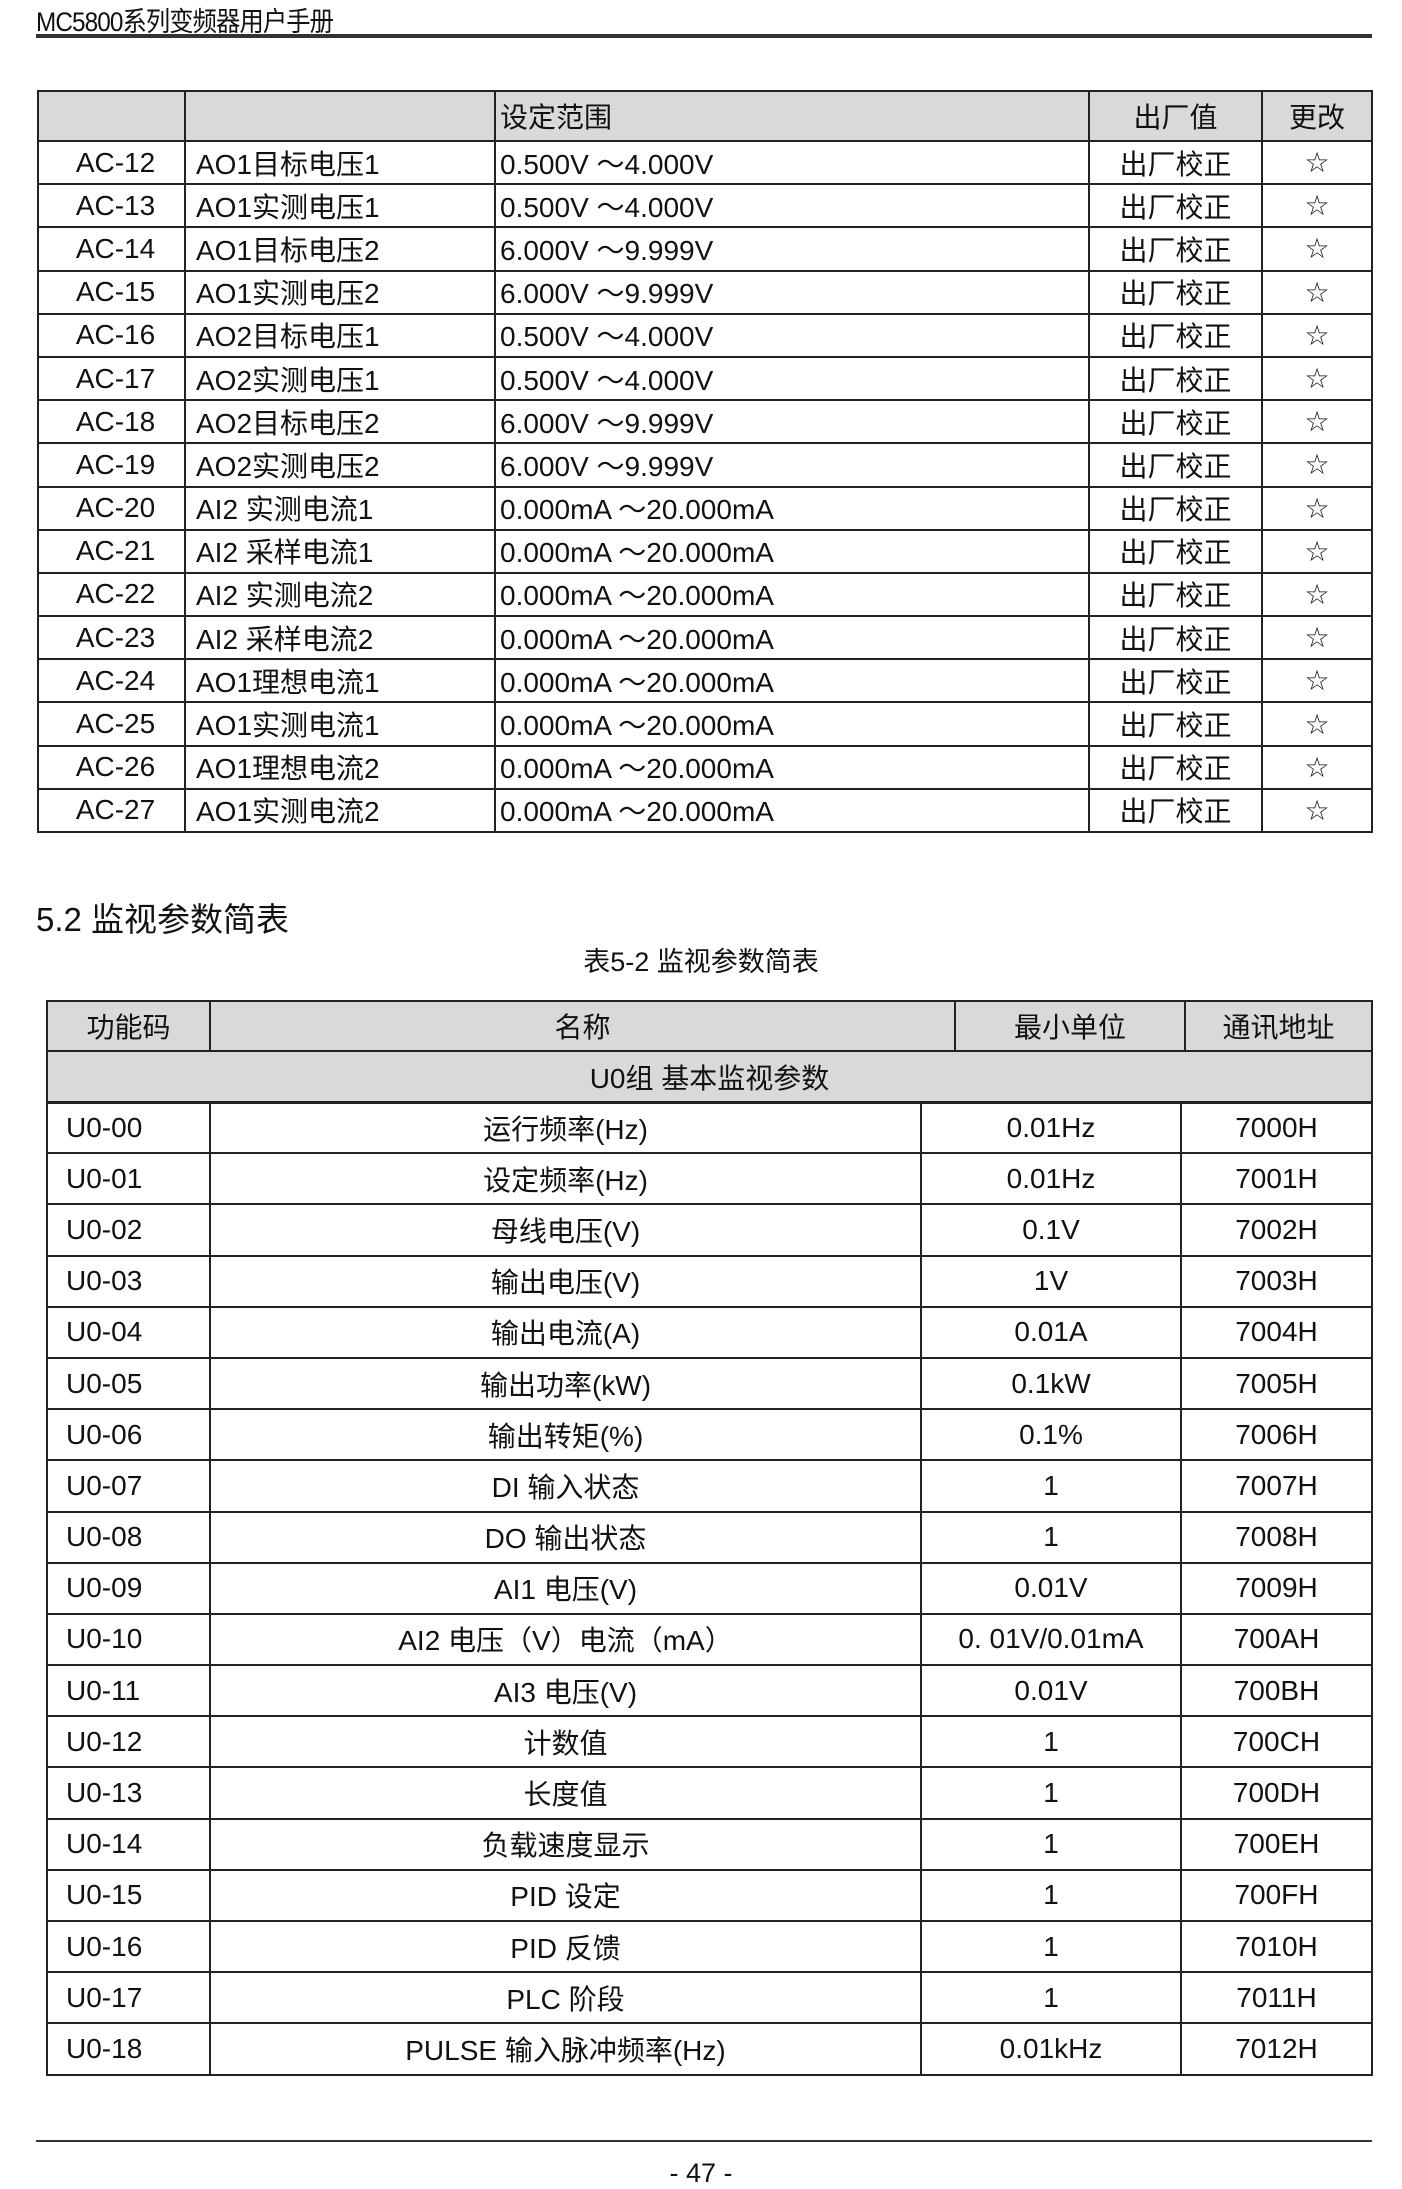  I want to click on param-name: 计数值, so click(565, 1742).